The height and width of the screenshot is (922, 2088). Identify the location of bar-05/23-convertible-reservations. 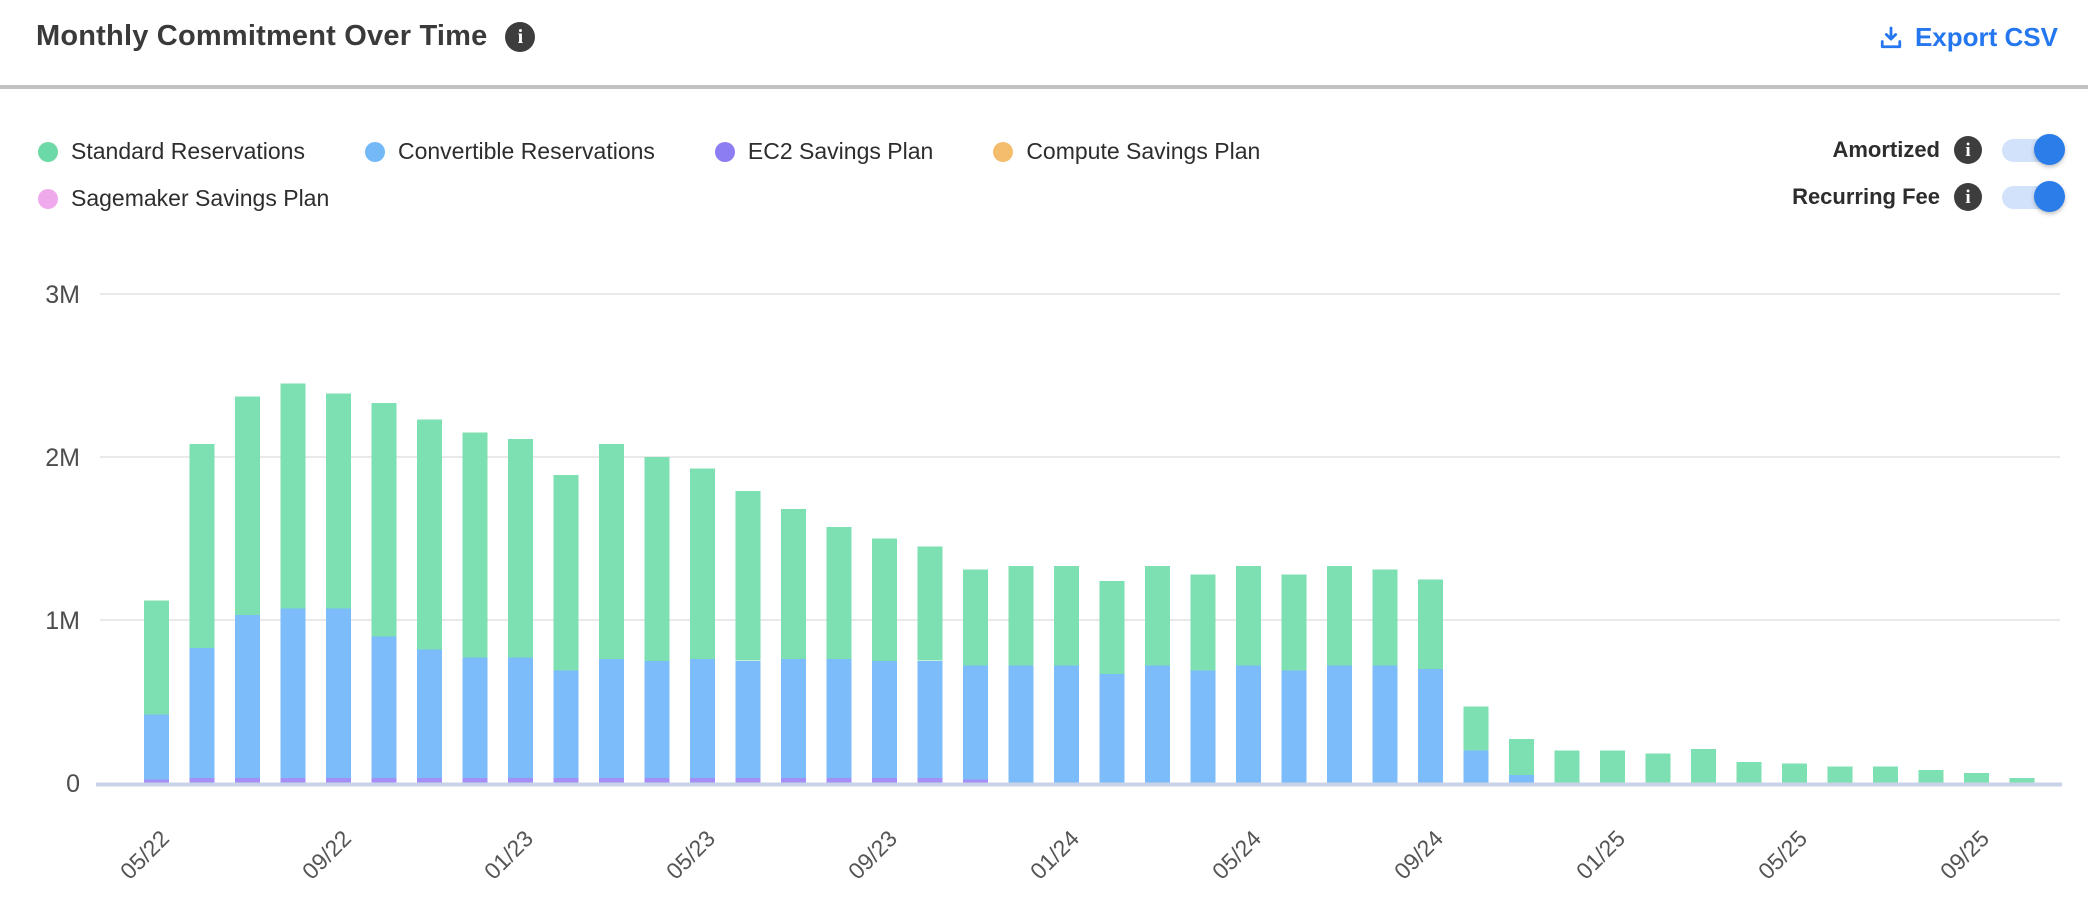
(702, 719).